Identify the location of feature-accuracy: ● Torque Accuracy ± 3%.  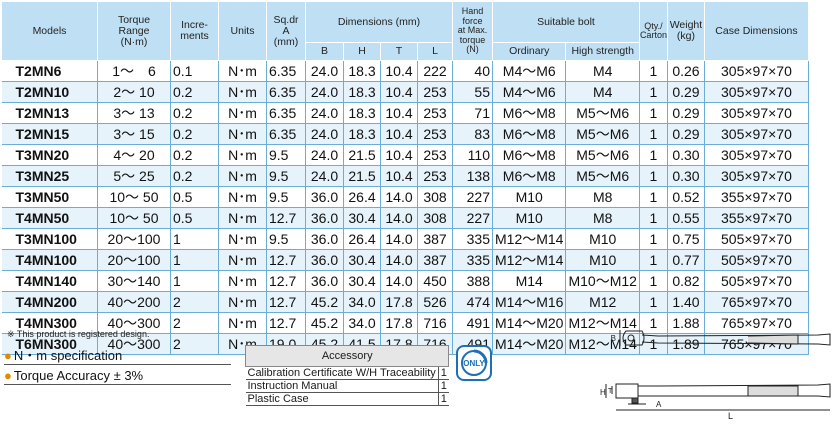
(117, 376).